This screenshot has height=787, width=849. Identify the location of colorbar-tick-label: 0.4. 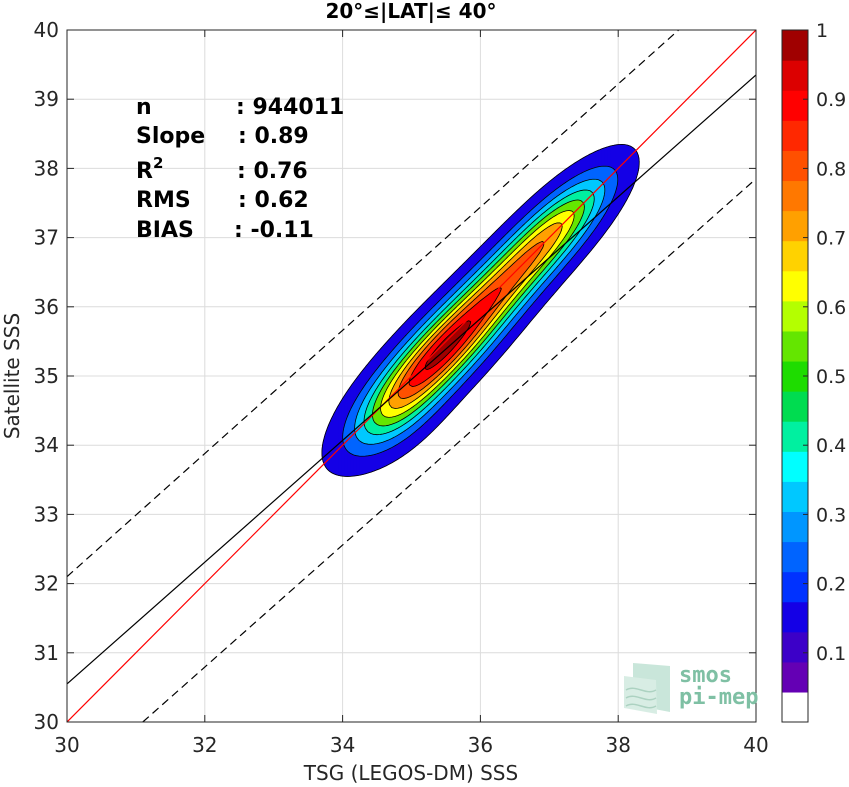
(831, 446).